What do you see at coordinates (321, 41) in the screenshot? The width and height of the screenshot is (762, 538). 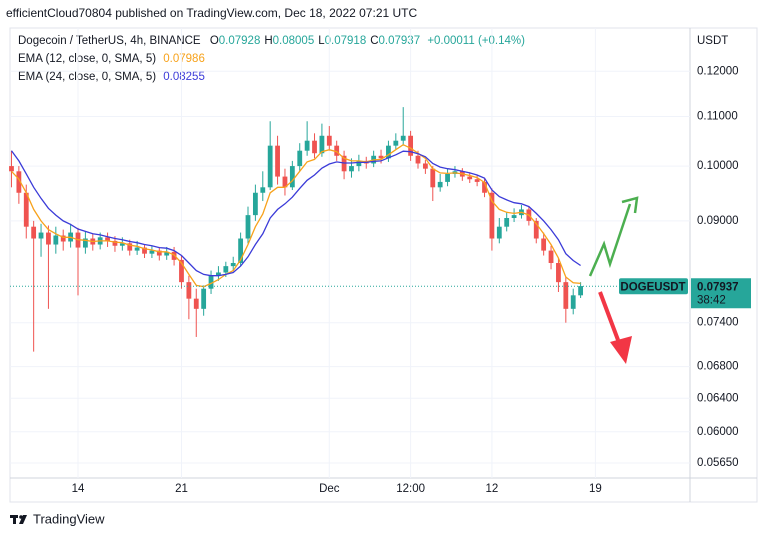 I see `ohlc-label: L` at bounding box center [321, 41].